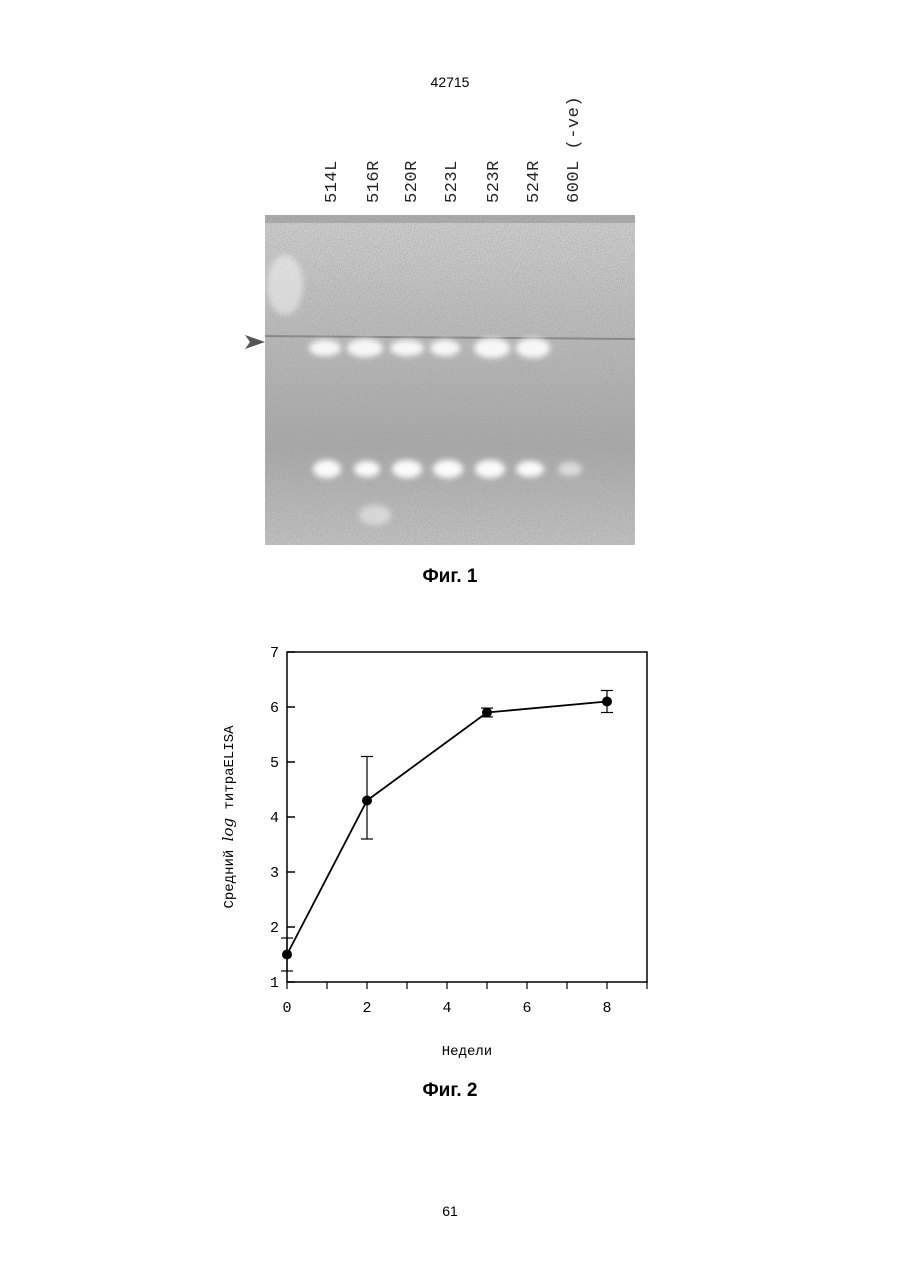 The height and width of the screenshot is (1273, 900). Describe the element at coordinates (274, 983) in the screenshot. I see `y-tick-label: 1` at that location.